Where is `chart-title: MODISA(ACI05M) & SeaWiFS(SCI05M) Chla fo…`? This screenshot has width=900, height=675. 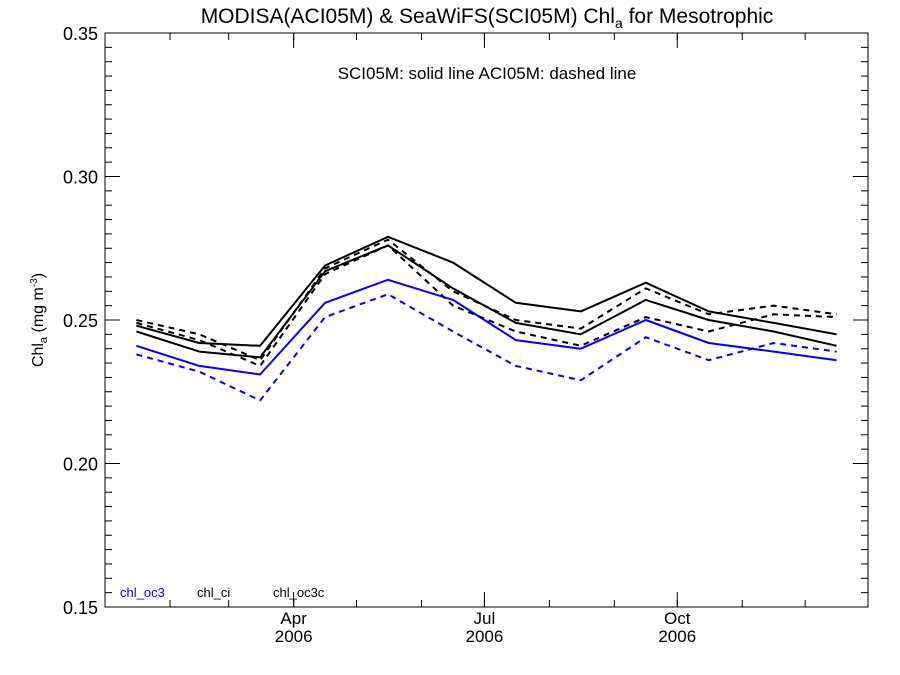
chart-title: MODISA(ACI05M) & SeaWiFS(SCI05M) Chla fo… is located at coordinates (487, 18).